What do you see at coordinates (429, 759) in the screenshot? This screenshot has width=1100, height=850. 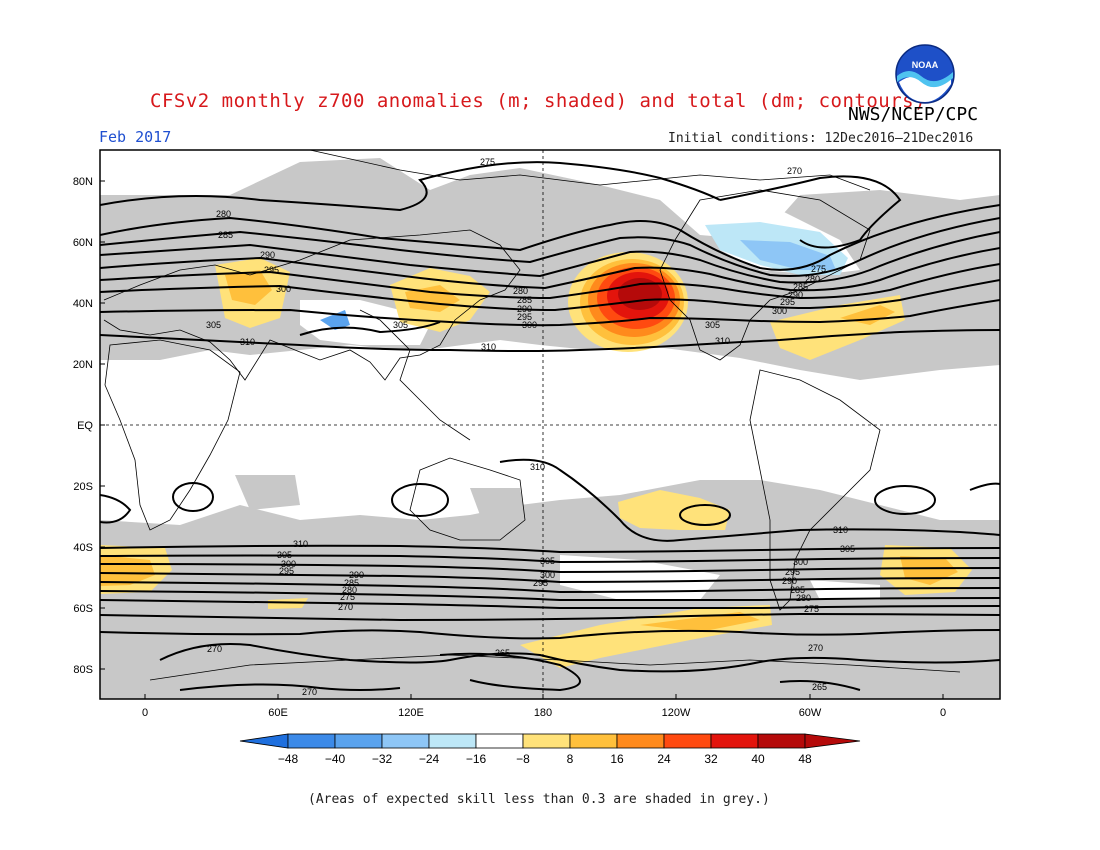 I see `colorbar-label: −24` at bounding box center [429, 759].